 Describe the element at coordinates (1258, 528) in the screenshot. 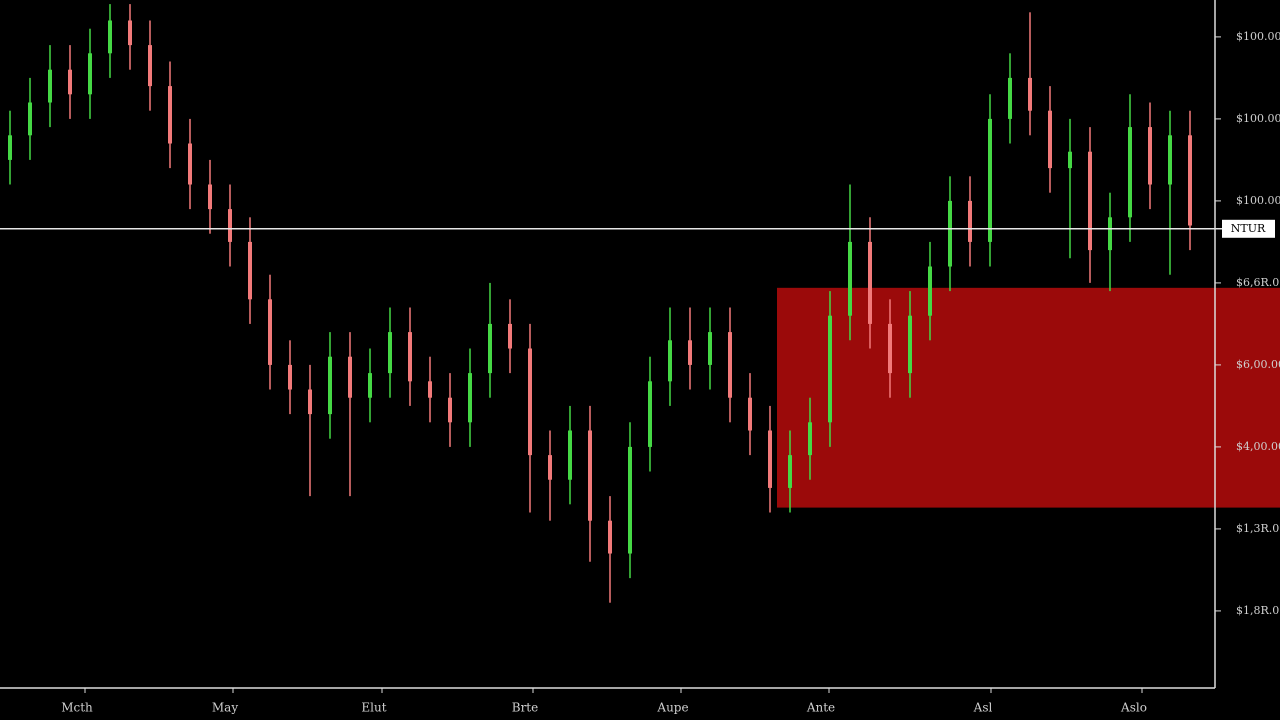

I see `y-tick-label: $1,3R.00` at that location.